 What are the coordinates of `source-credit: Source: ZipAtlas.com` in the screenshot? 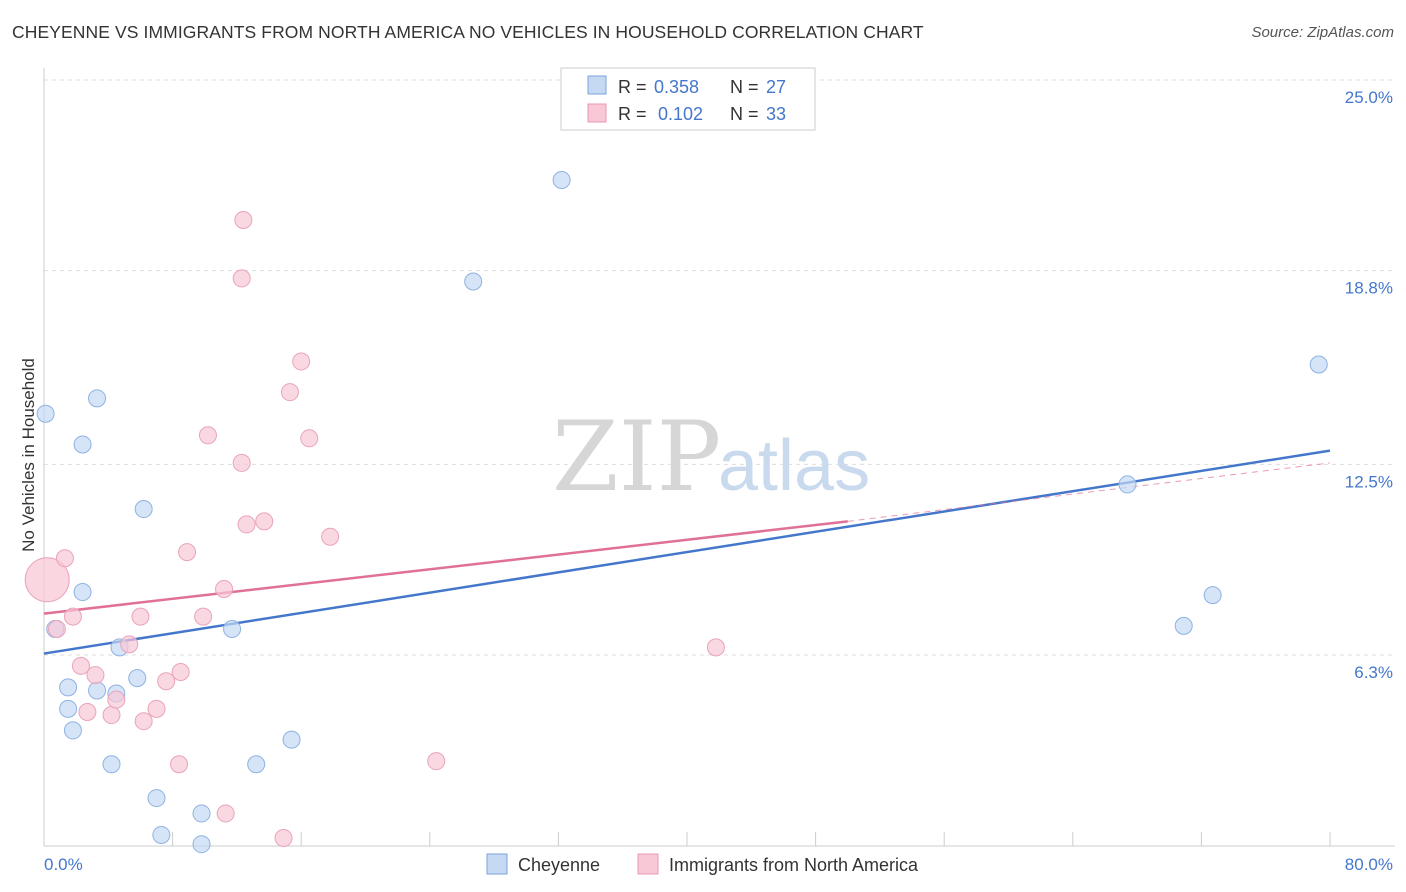 It's located at (1322, 32).